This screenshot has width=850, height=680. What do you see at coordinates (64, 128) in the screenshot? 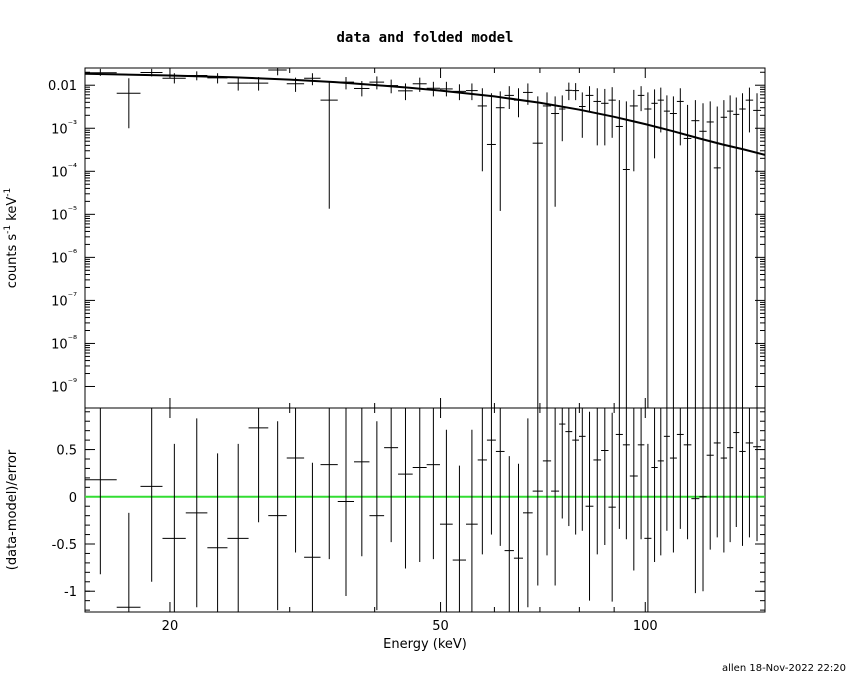
I see `y-tick-label: 10⁻³` at bounding box center [64, 128].